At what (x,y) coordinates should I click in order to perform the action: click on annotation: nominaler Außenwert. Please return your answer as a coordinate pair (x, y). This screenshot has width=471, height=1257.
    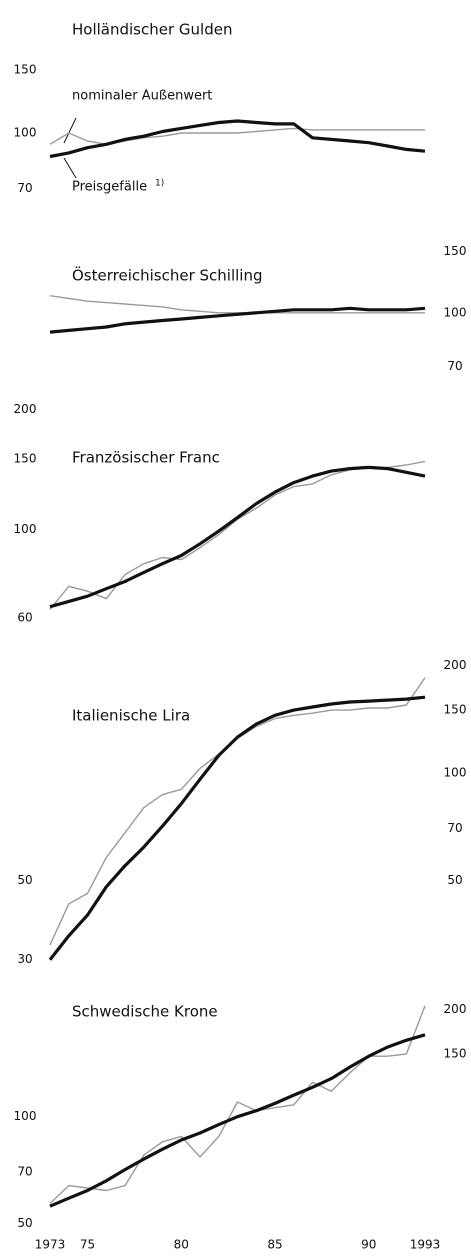
    Looking at the image, I should click on (142, 96).